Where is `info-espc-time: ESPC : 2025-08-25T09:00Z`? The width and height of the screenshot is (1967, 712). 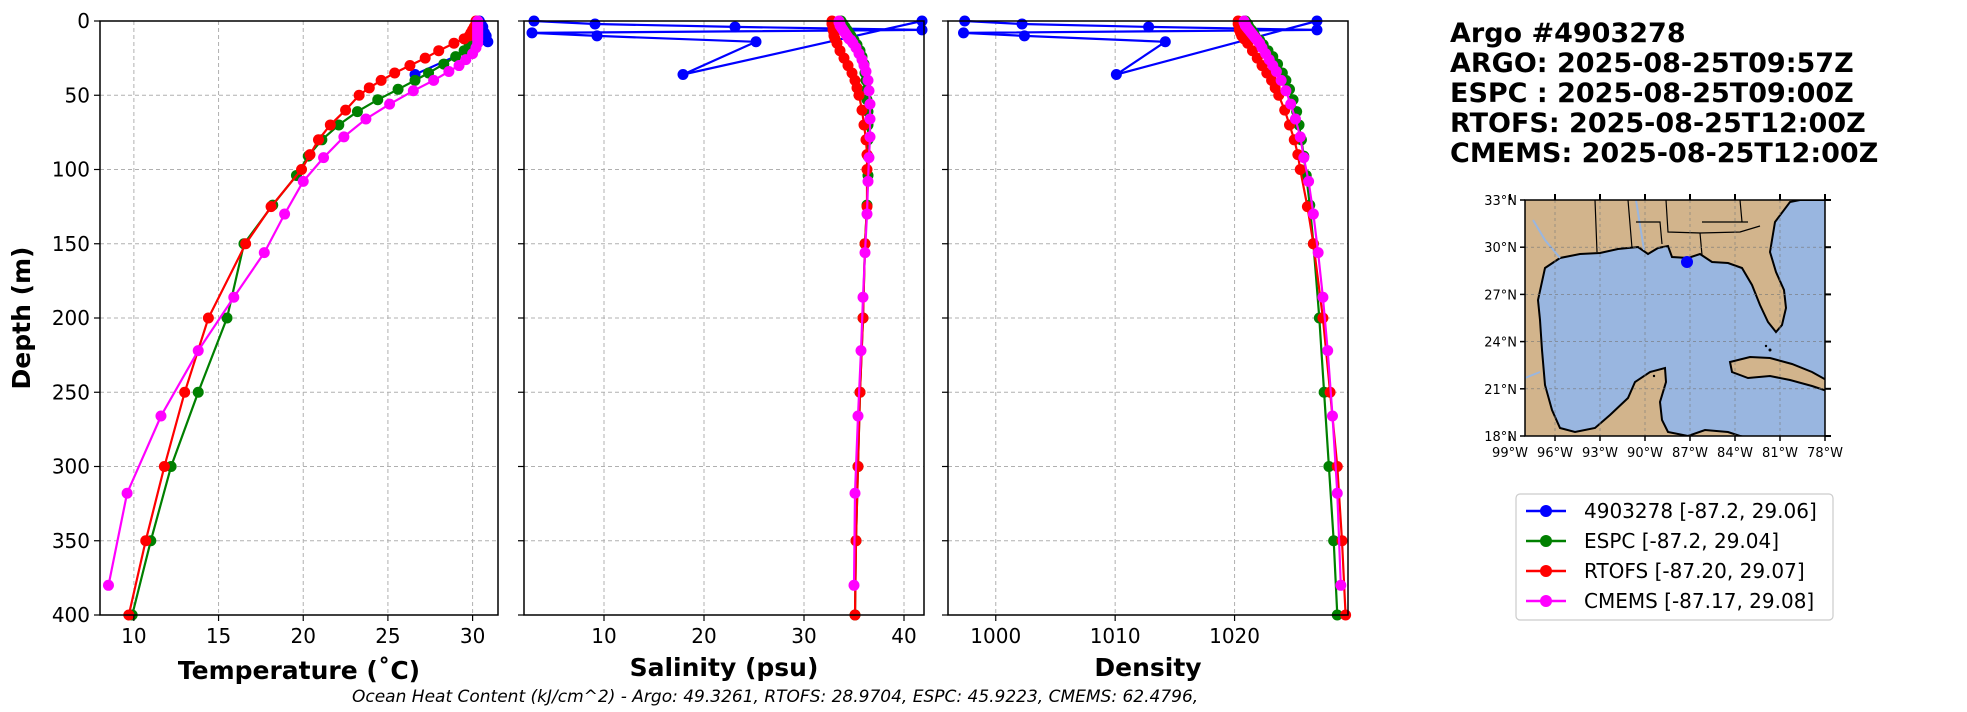 info-espc-time: ESPC : 2025-08-25T09:00Z is located at coordinates (1652, 93).